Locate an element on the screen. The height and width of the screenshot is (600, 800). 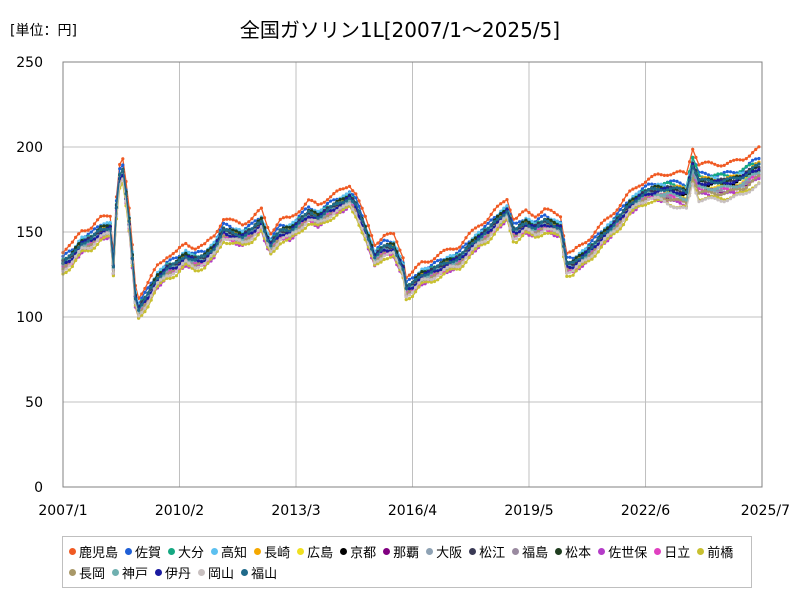
y-tick-label: 150 is located at coordinates (29, 233).